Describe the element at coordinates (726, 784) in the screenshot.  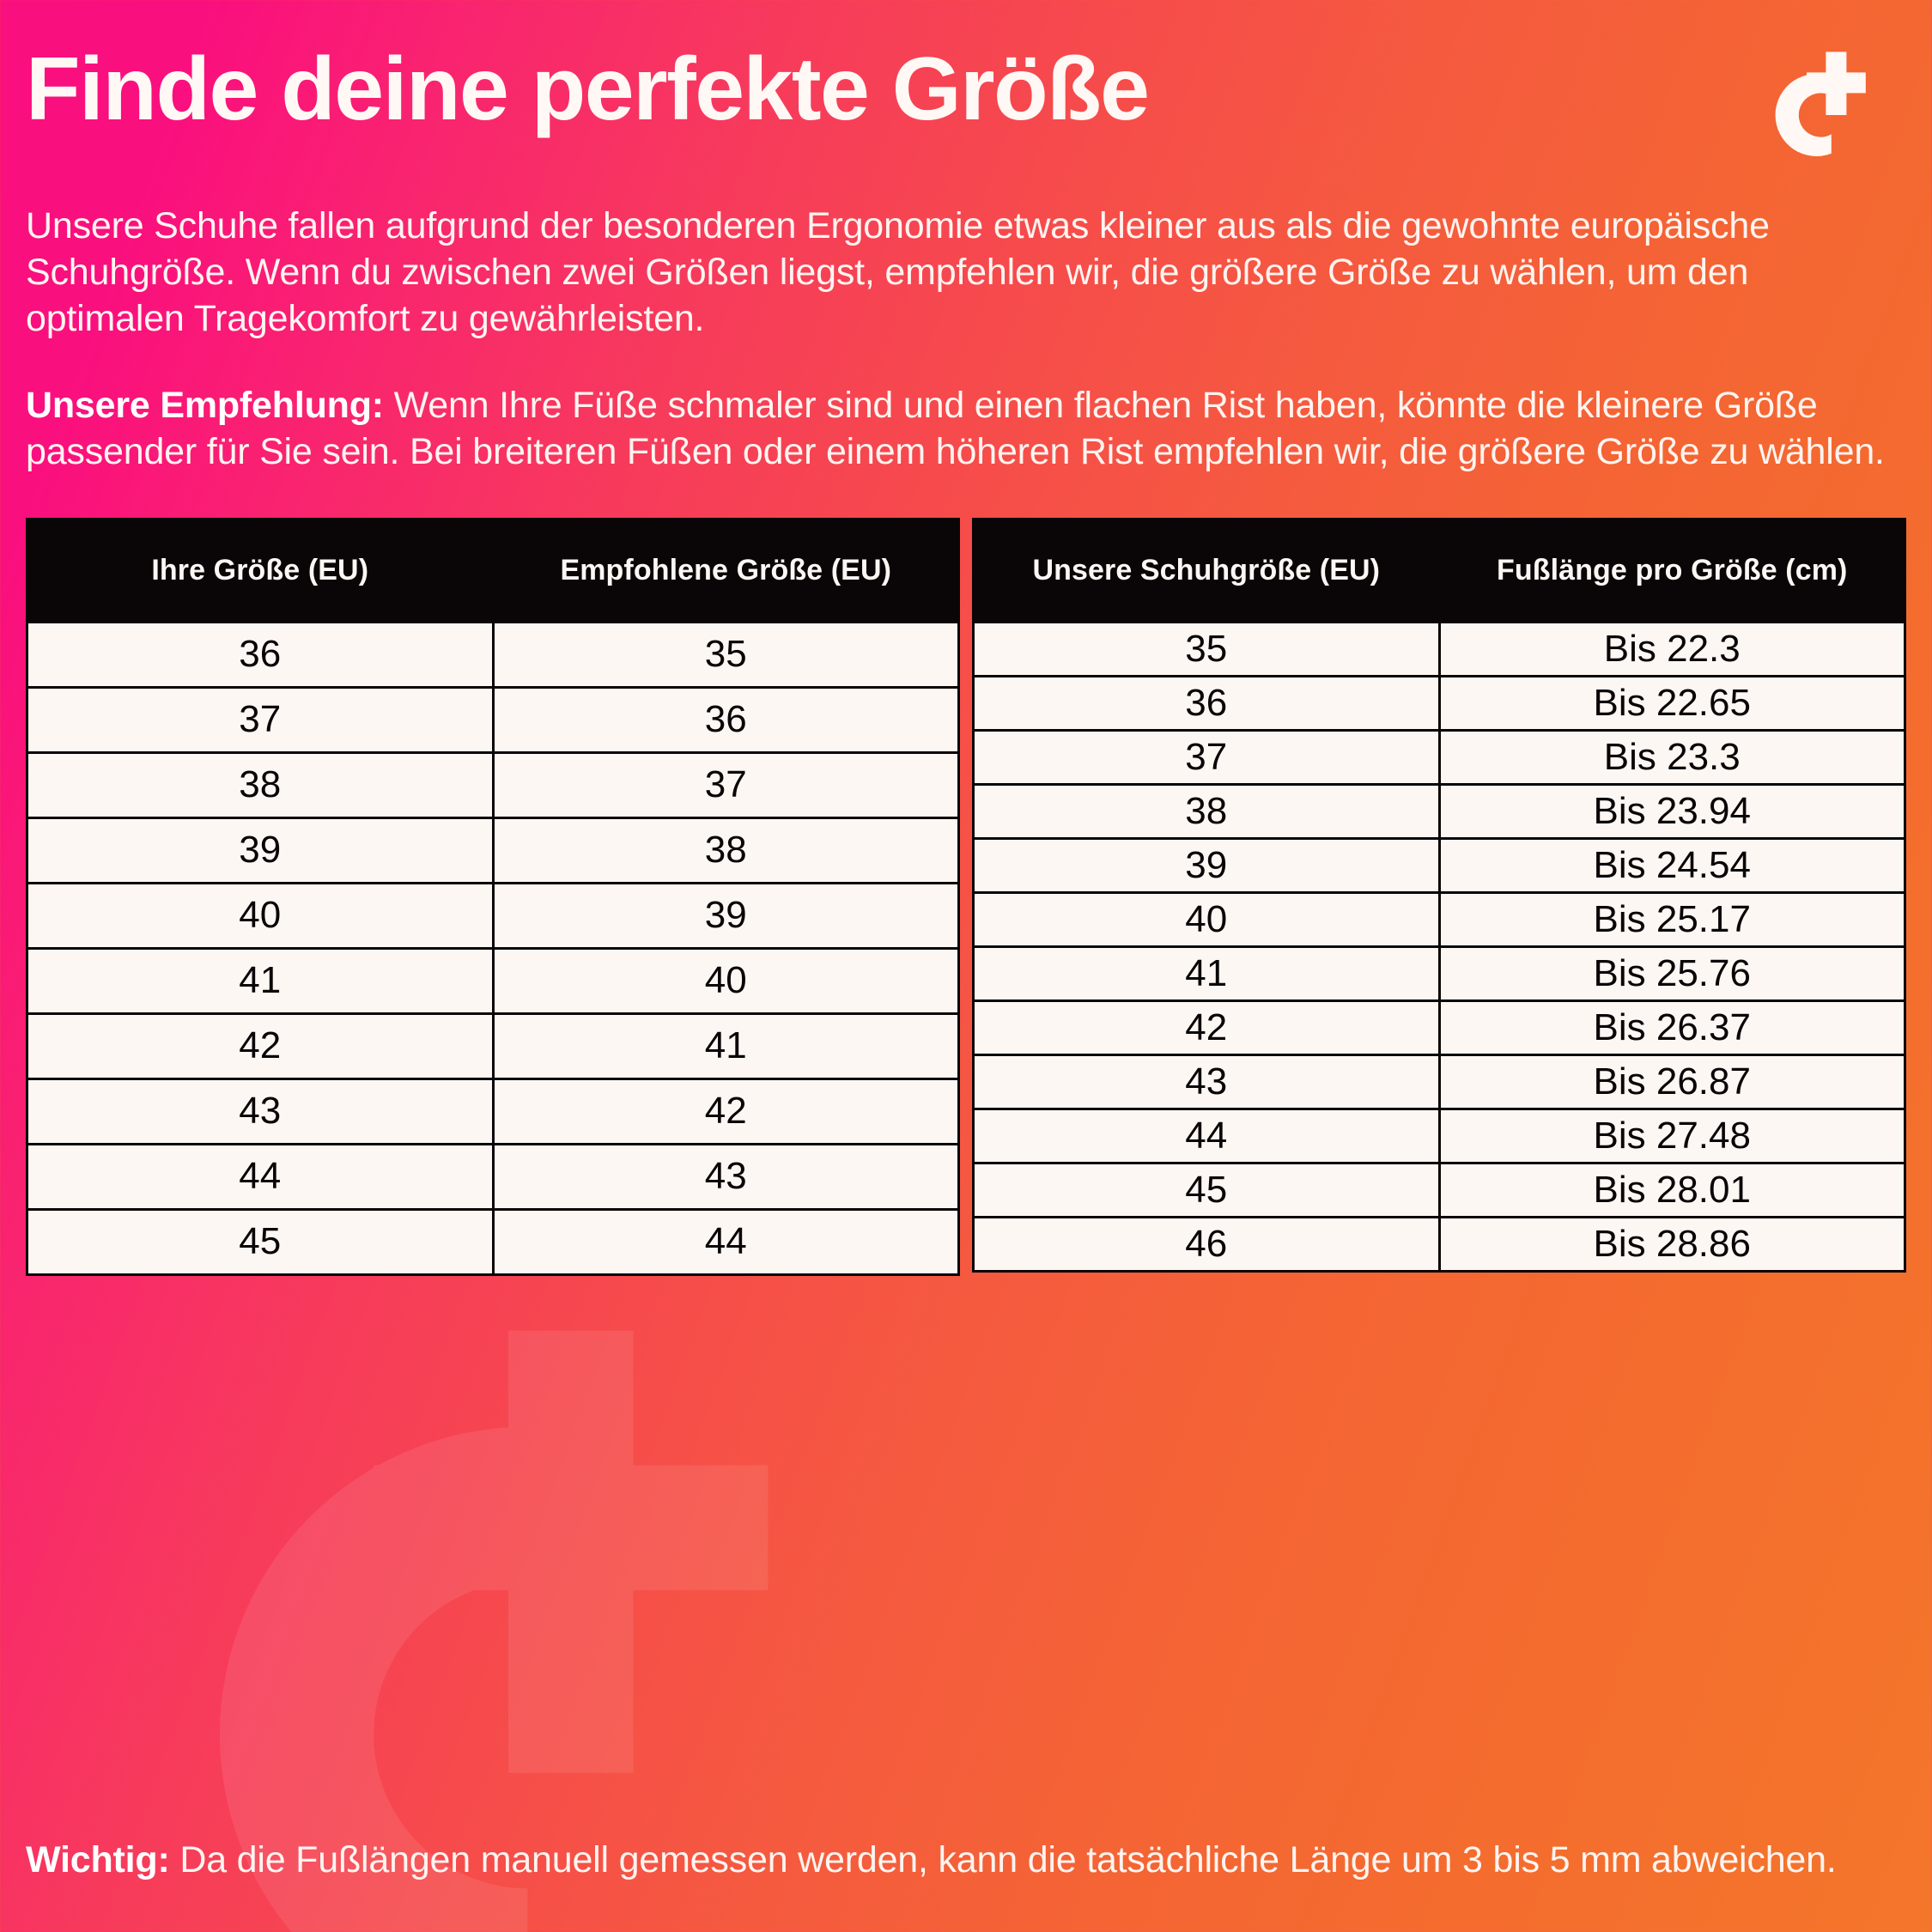
I see `table-cell-value: 37` at that location.